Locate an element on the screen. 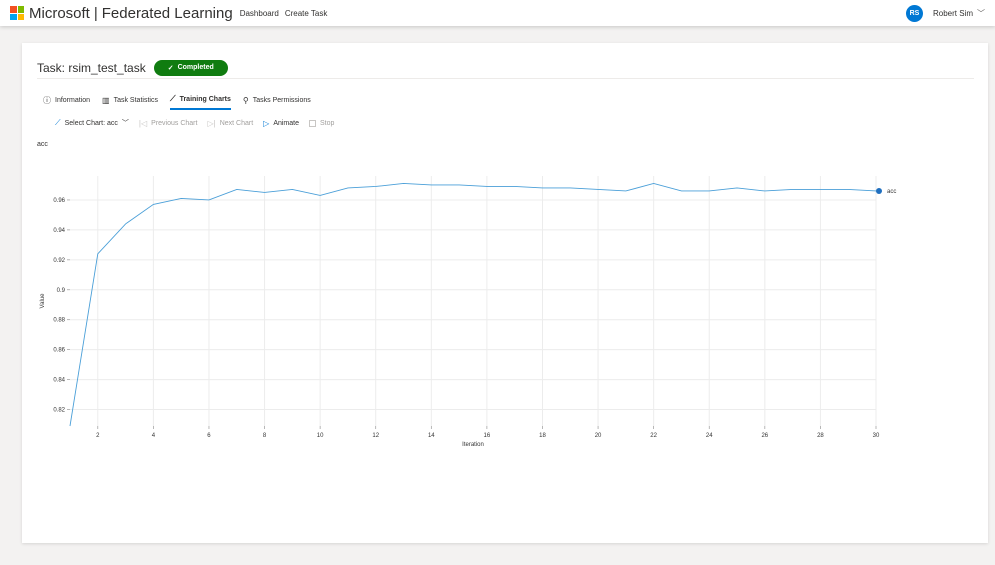  x-tick-label: 2 is located at coordinates (98, 436).